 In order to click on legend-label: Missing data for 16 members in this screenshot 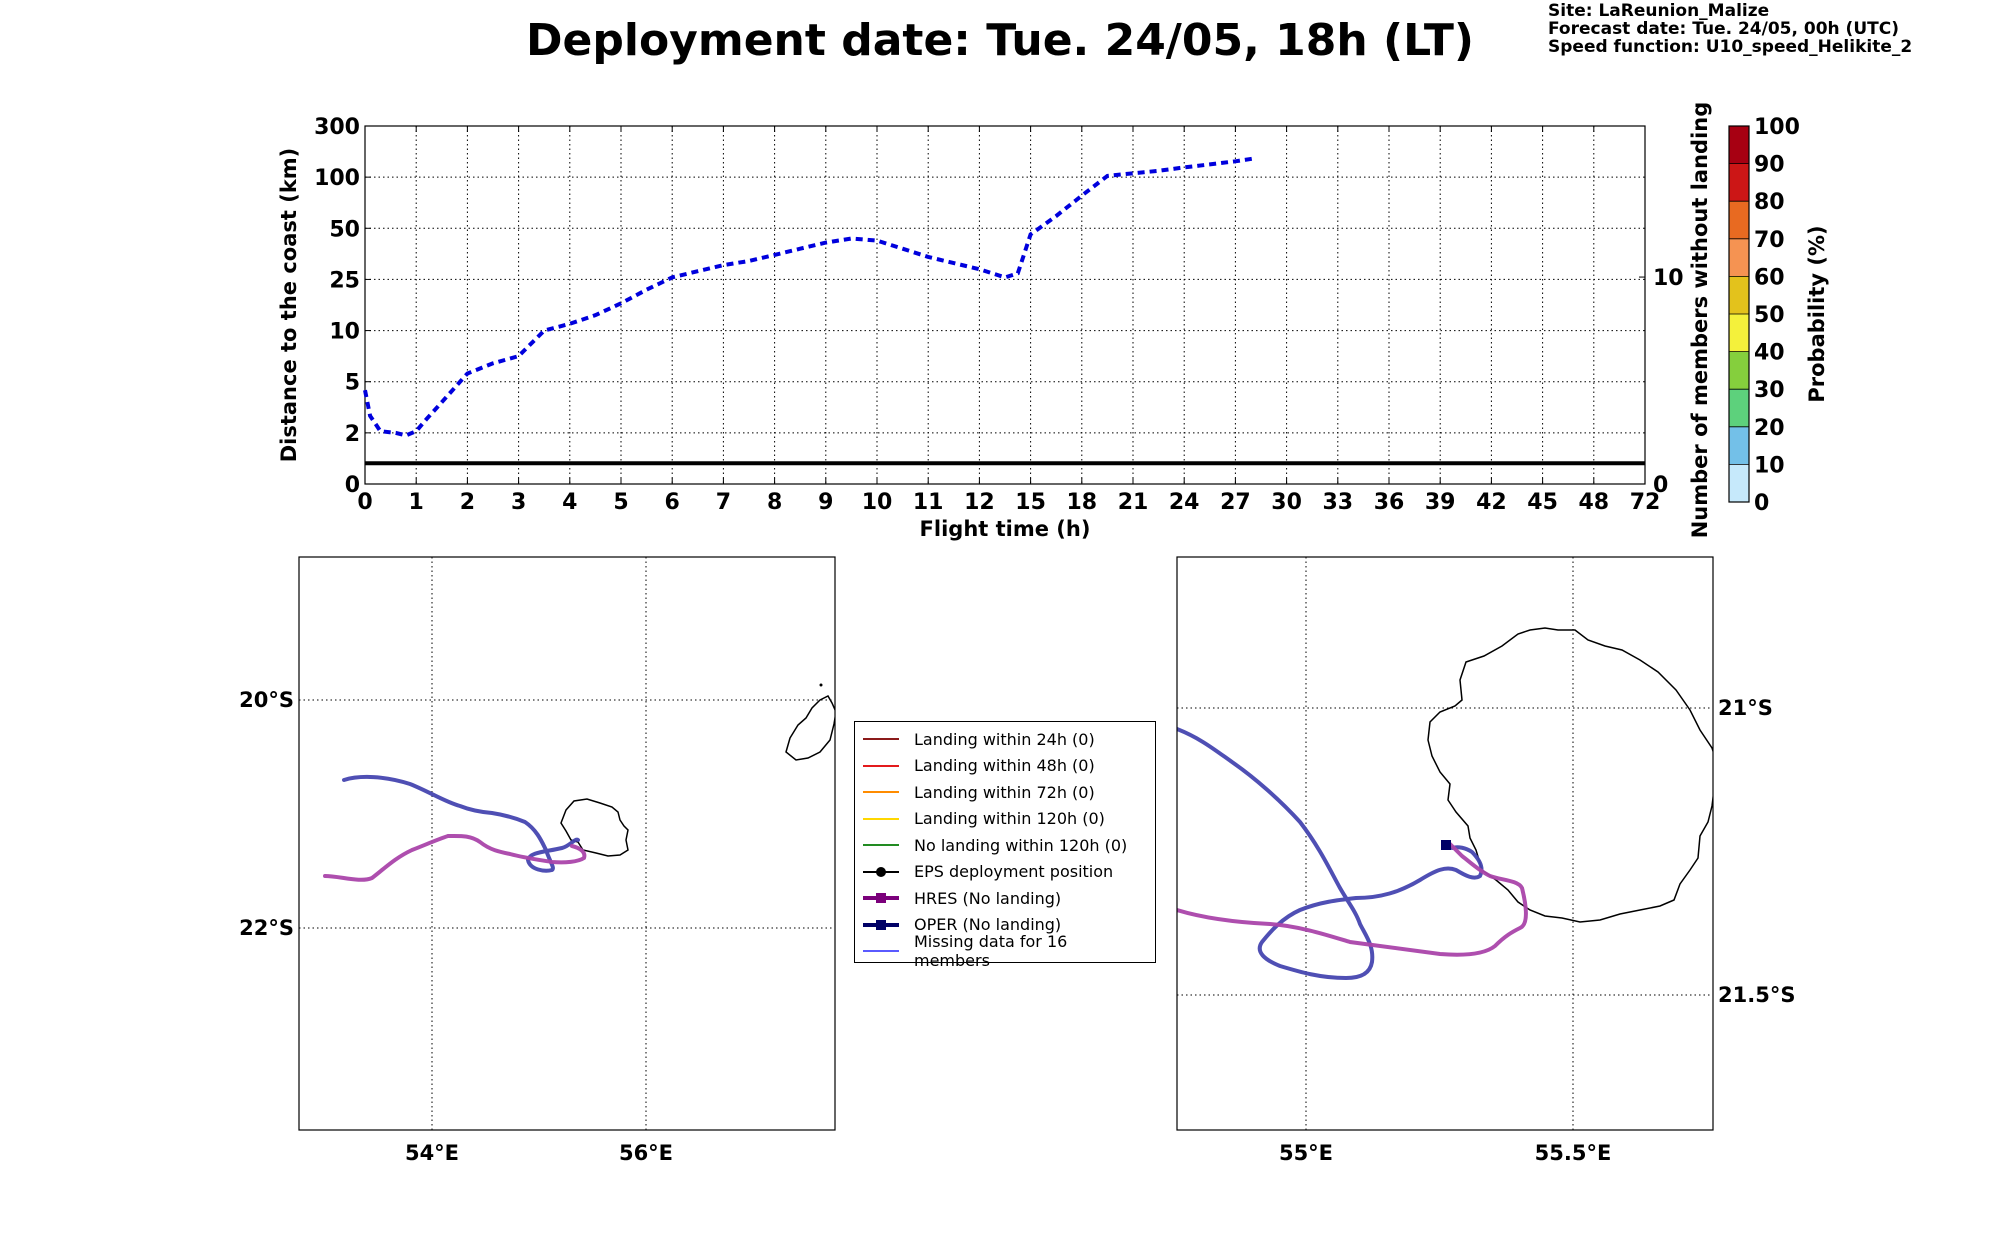, I will do `click(991, 951)`.